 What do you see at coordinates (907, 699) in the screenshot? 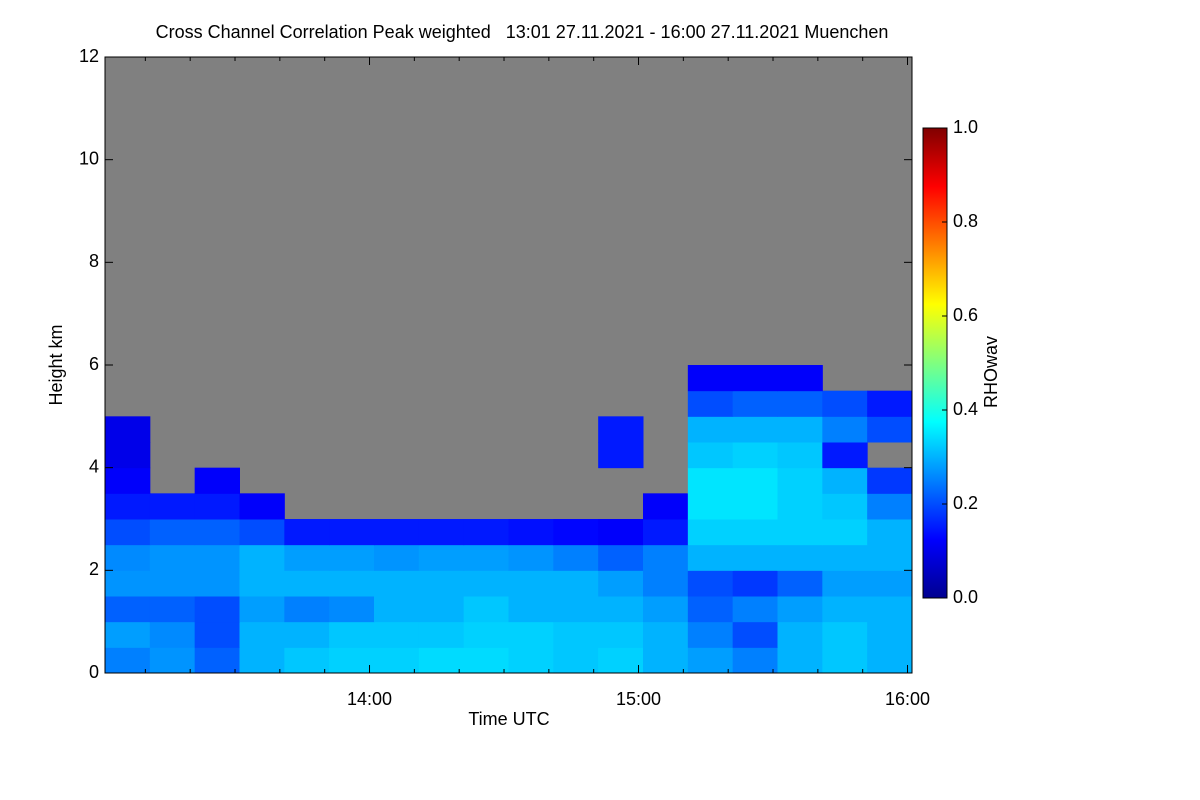
I see `x-tick-label: 16:00` at bounding box center [907, 699].